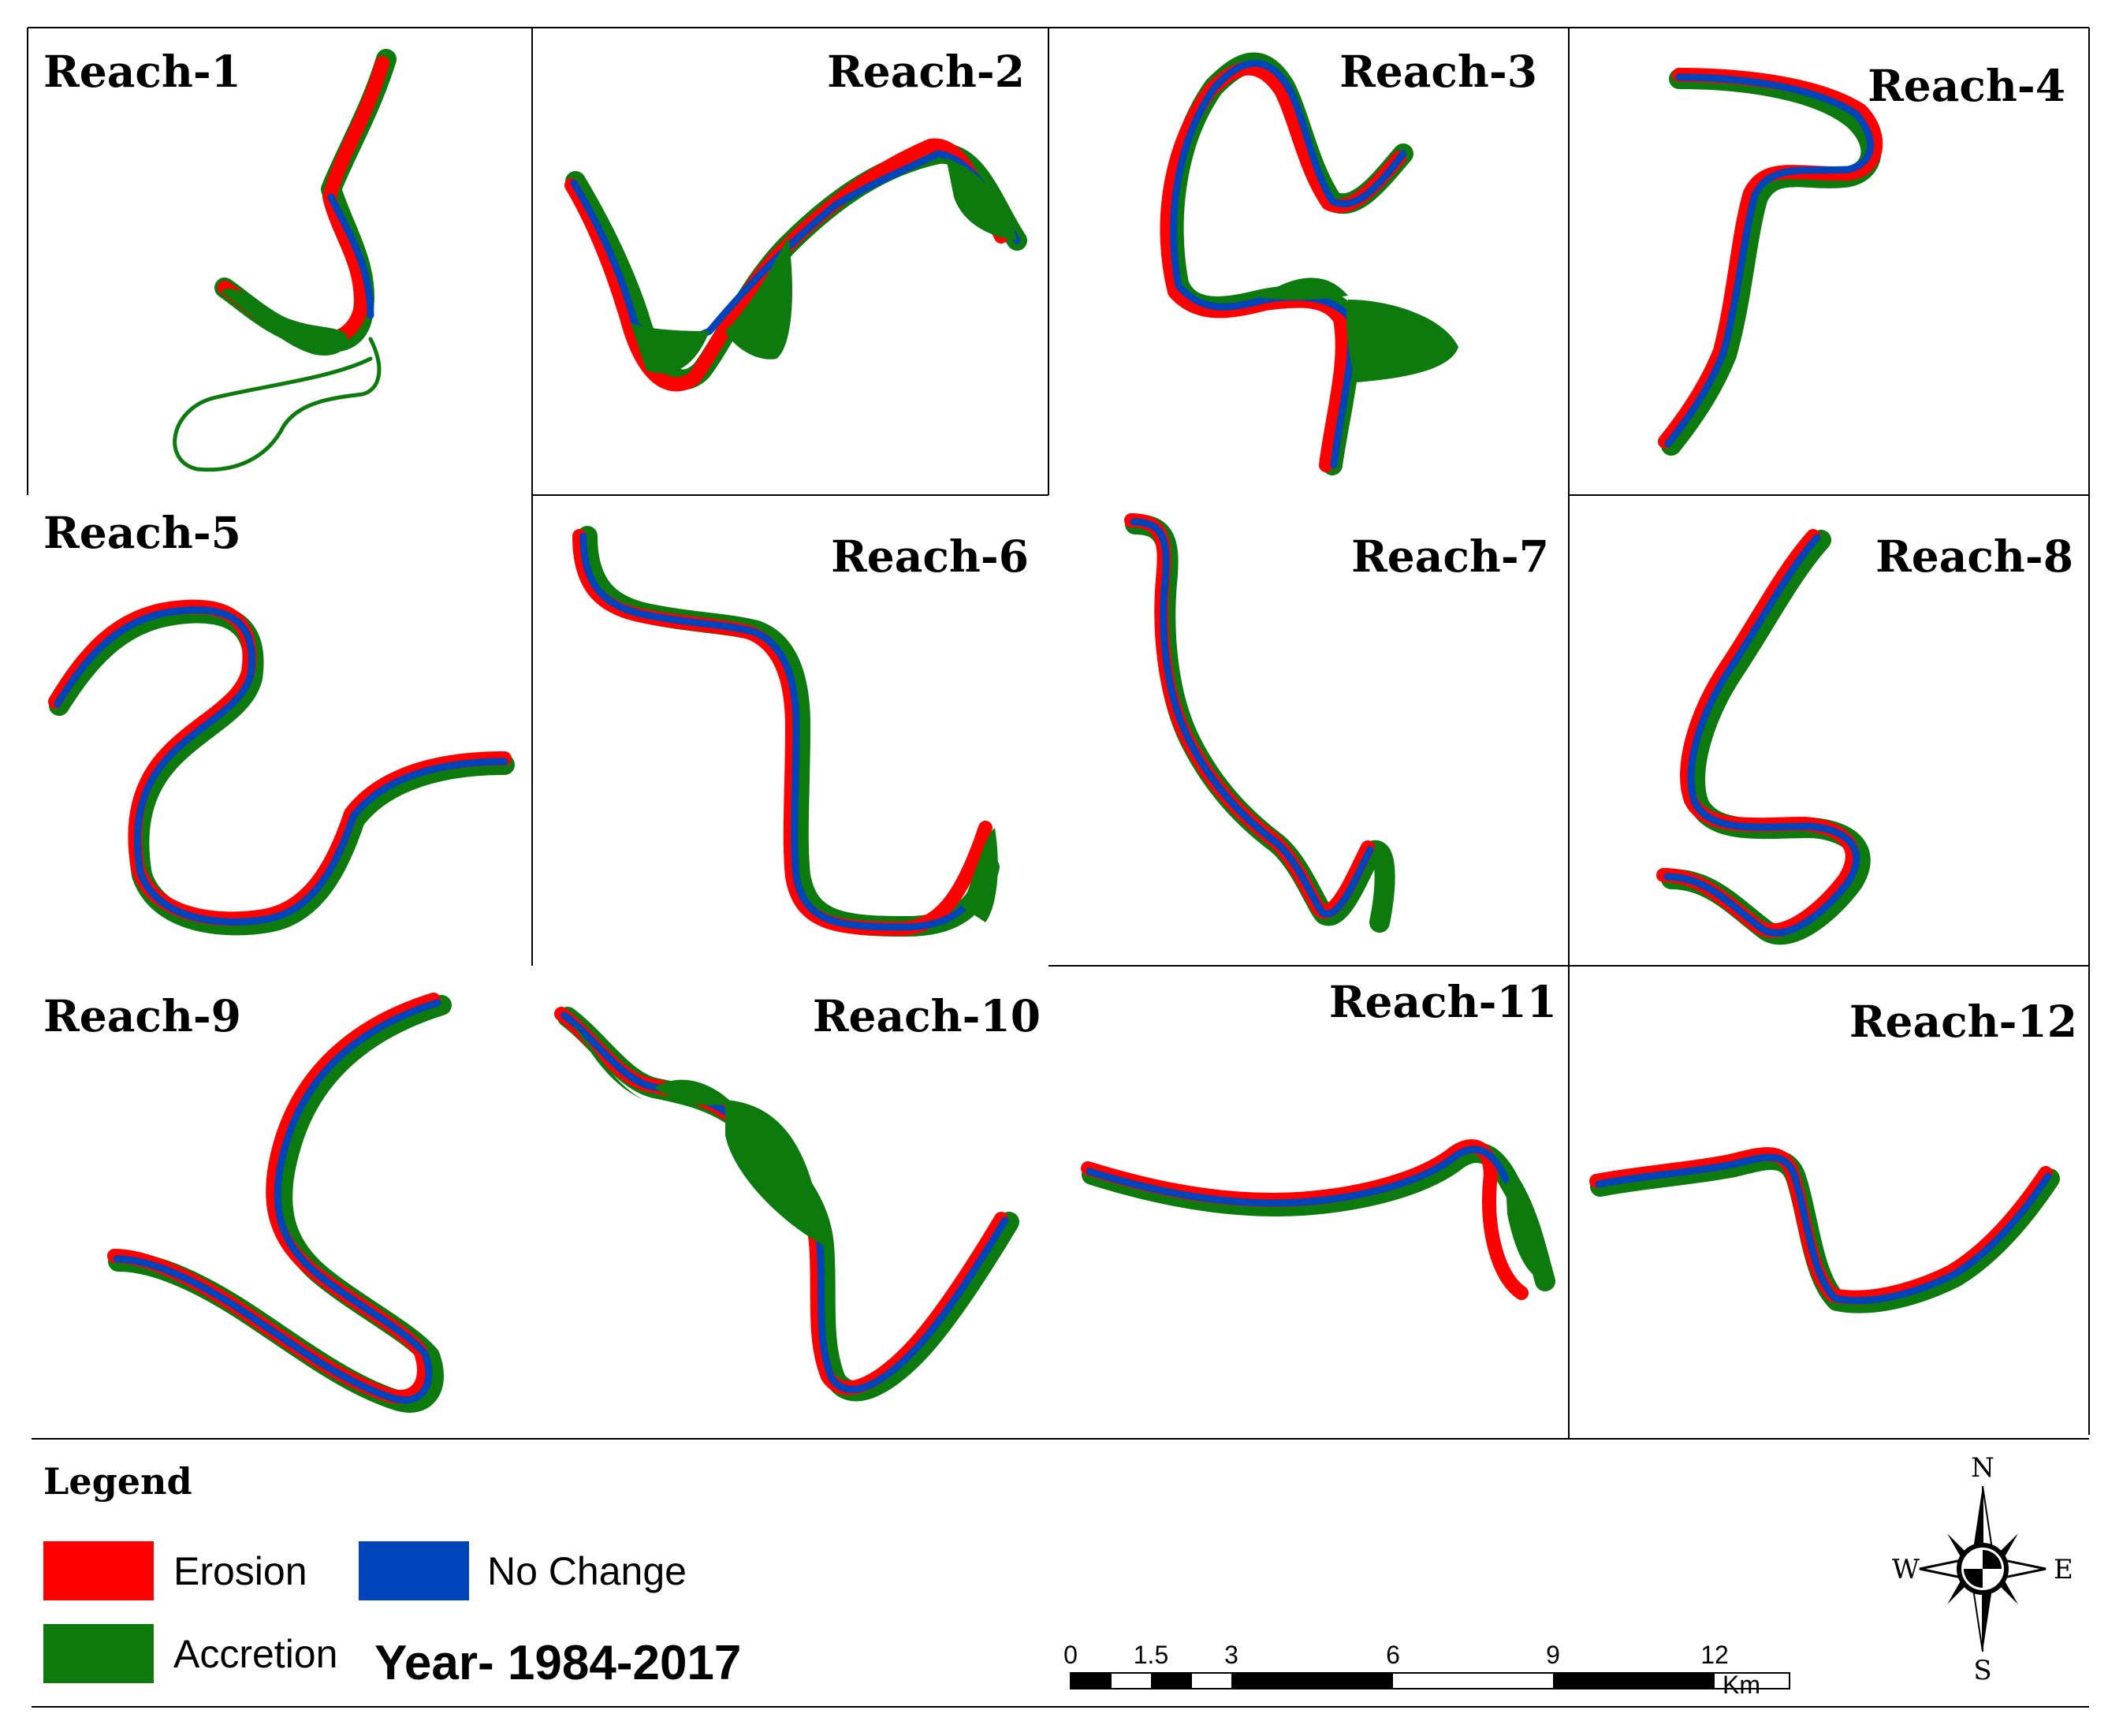  Describe the element at coordinates (142, 532) in the screenshot. I see `reach-5-label: Reach-5` at that location.